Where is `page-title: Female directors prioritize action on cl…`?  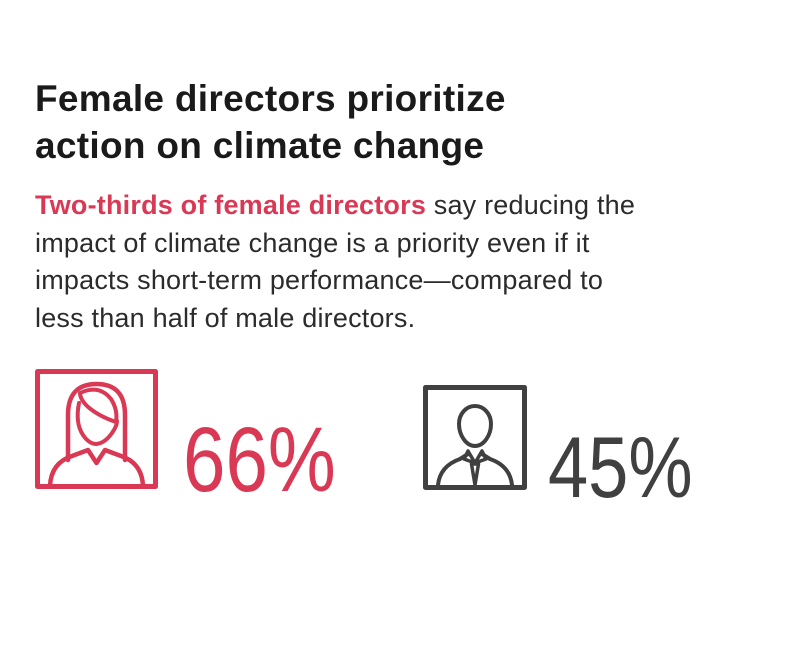 page-title: Female directors prioritize action on cl… is located at coordinates (270, 122).